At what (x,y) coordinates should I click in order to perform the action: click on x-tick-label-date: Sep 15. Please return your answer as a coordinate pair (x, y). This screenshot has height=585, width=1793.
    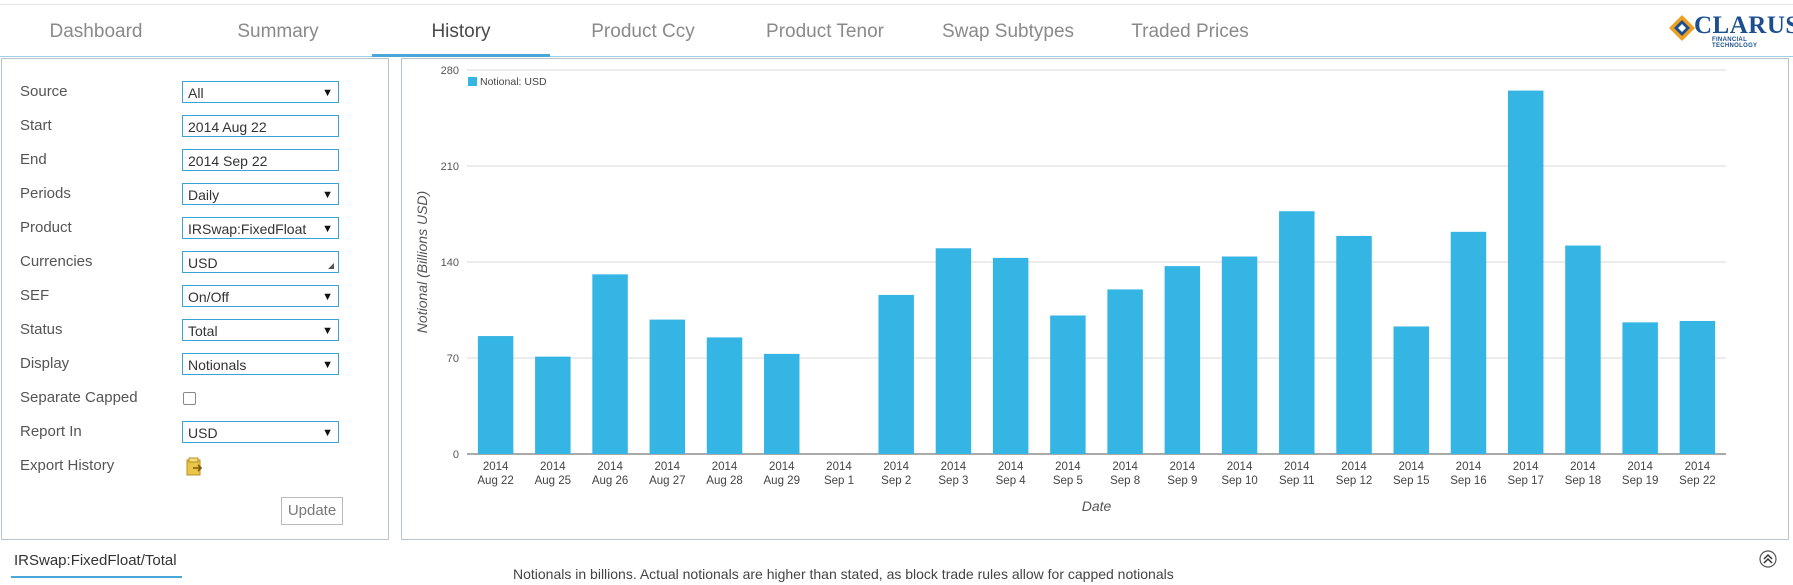
    Looking at the image, I should click on (1411, 481).